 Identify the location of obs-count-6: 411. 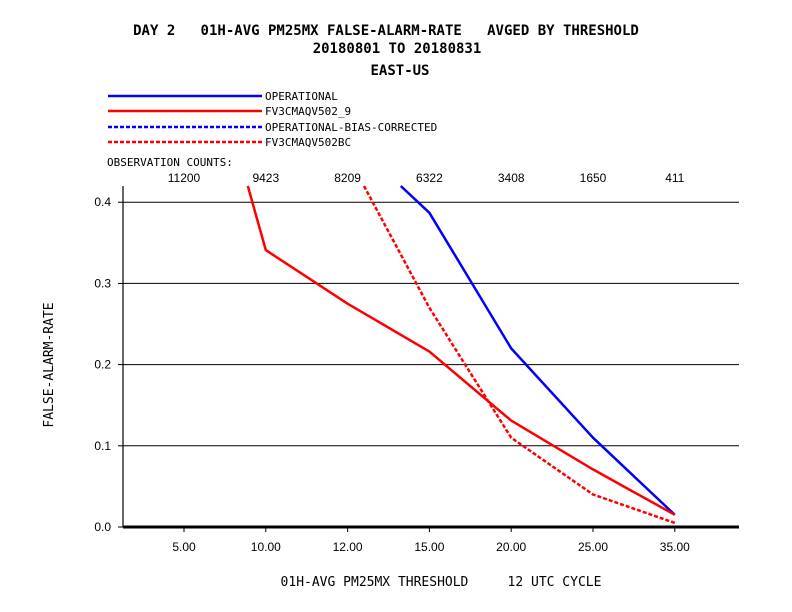
(674, 178).